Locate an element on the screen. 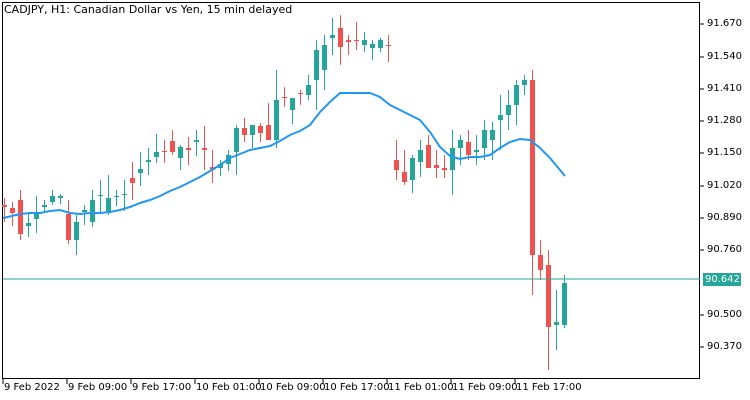 The image size is (750, 400). time-label: 10 Feb 01:00 is located at coordinates (229, 387).